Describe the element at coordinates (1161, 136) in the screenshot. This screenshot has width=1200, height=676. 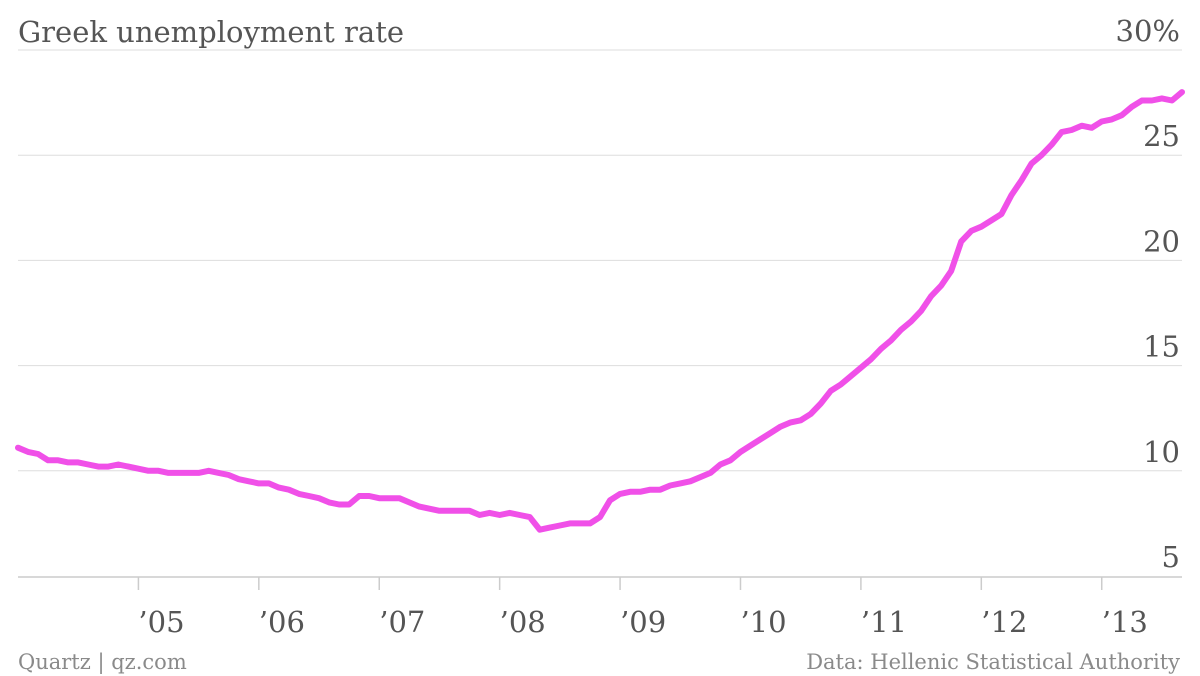
I see `y-tick-label-25: 25` at that location.